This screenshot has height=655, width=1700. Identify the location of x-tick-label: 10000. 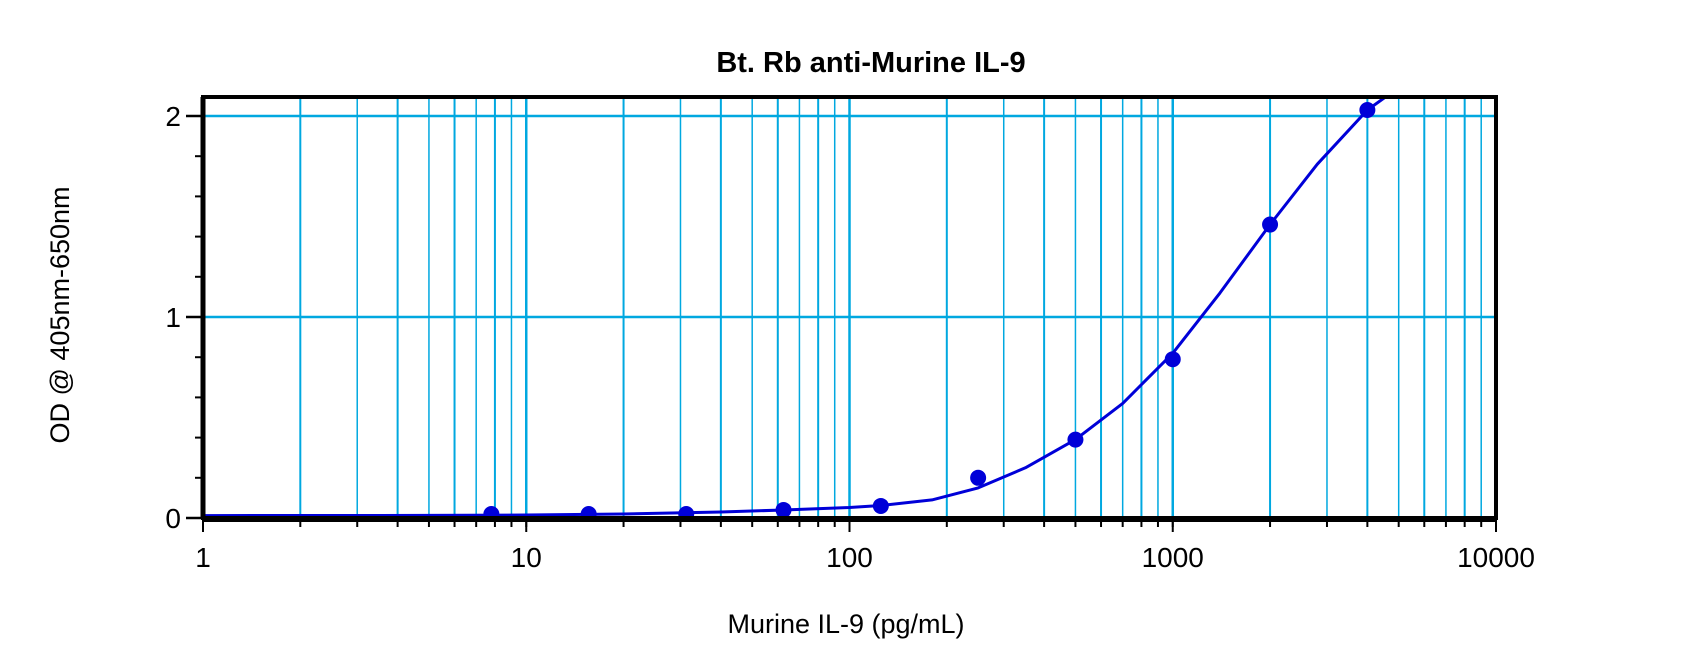
(1496, 557).